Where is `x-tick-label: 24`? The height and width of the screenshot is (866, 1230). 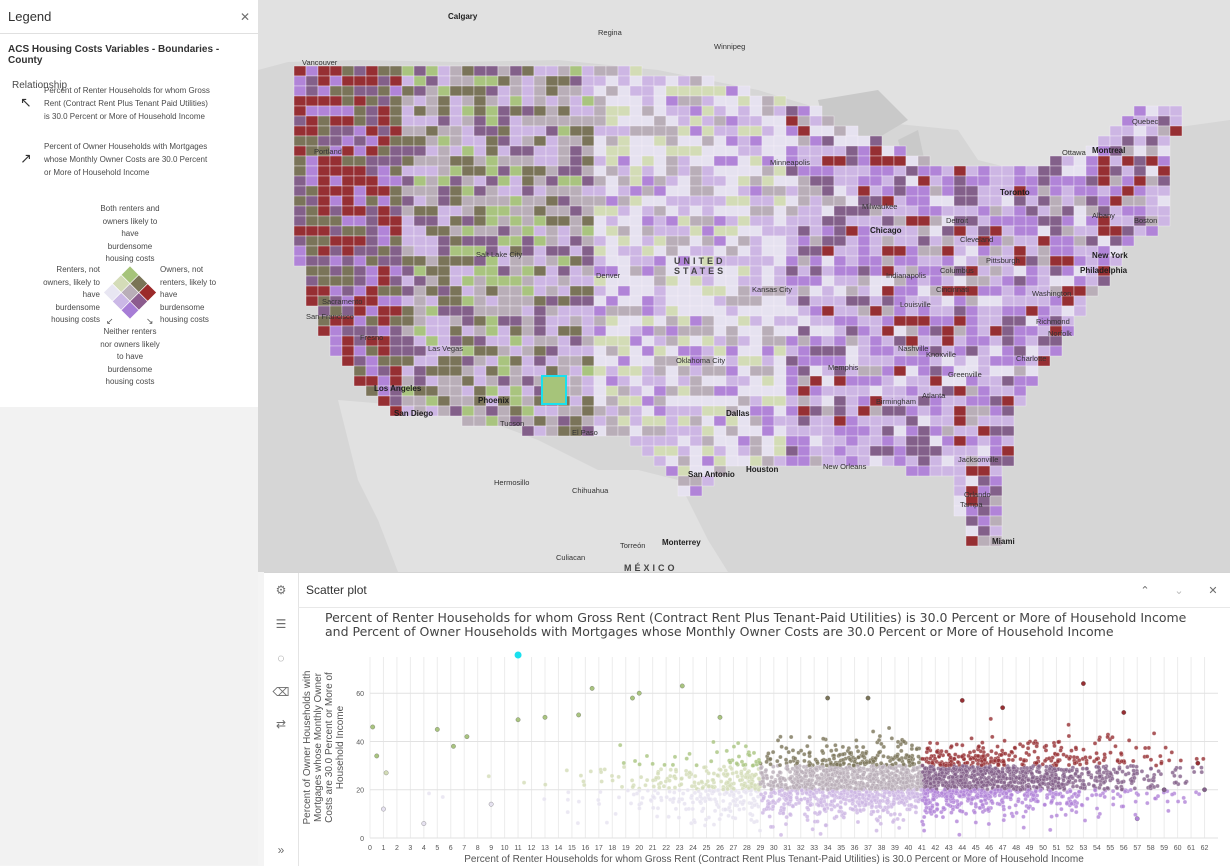
x-tick-label: 24 is located at coordinates (693, 848).